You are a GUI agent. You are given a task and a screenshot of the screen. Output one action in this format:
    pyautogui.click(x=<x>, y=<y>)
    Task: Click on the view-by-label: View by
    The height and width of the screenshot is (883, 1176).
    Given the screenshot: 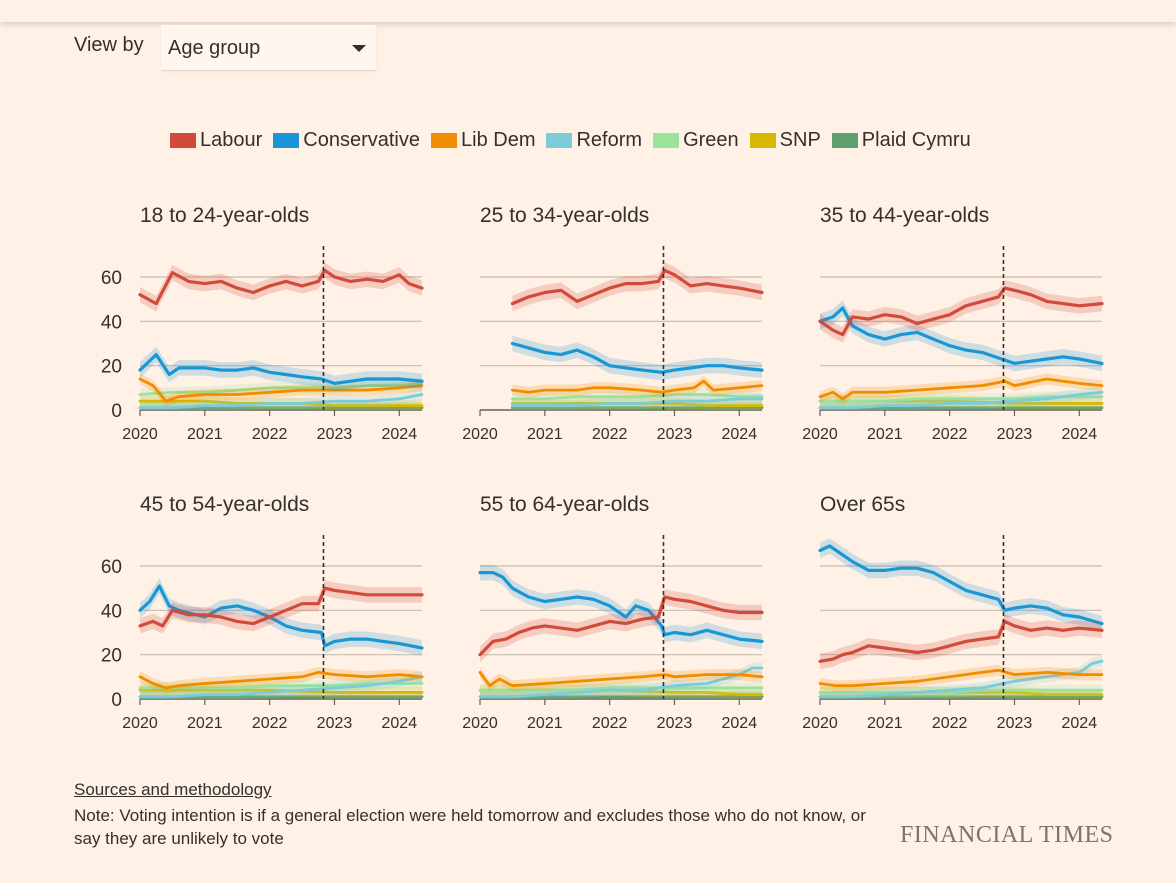 What is the action you would take?
    pyautogui.click(x=109, y=45)
    